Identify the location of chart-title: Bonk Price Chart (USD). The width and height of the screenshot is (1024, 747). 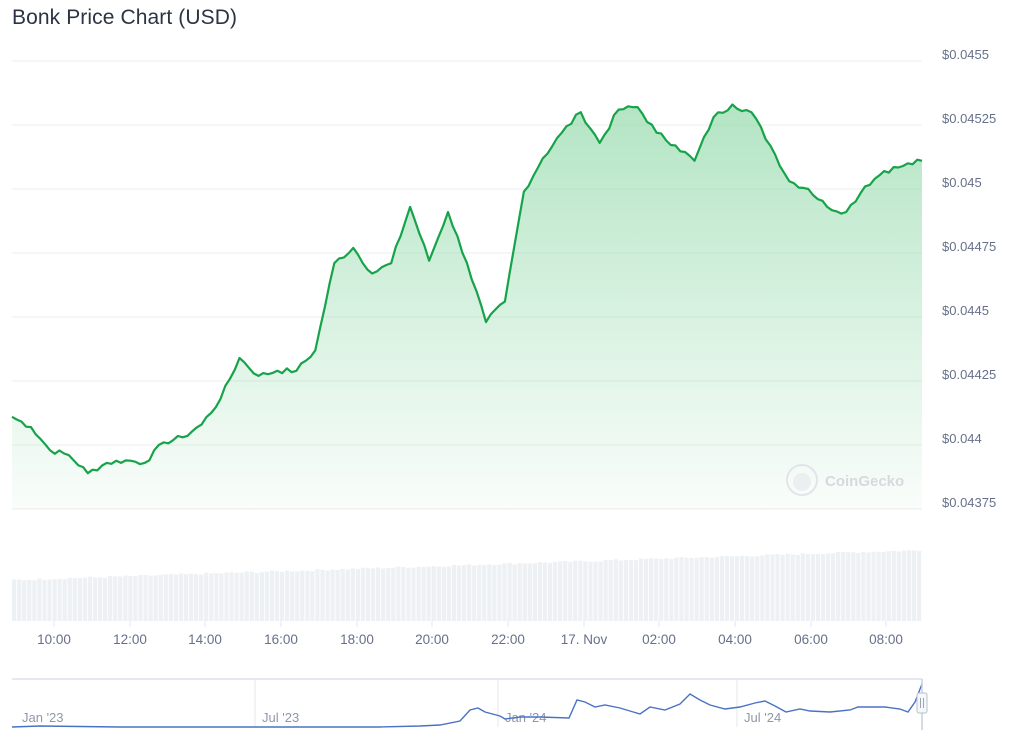
(125, 17).